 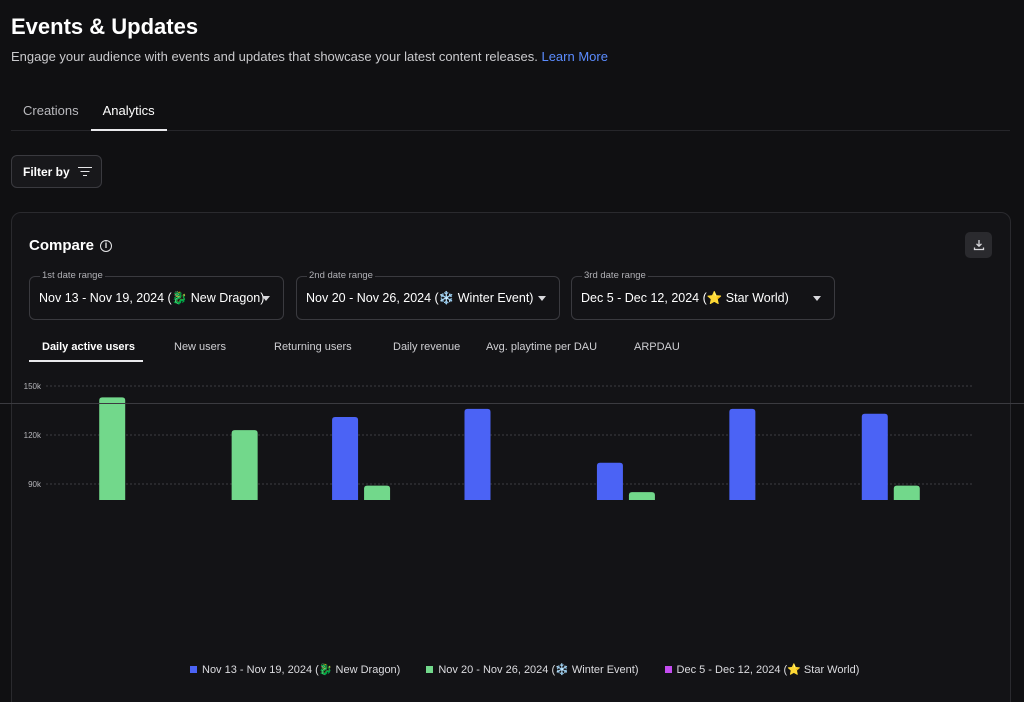 What do you see at coordinates (152, 298) in the screenshot?
I see `date-range-1-value: Nov 13 - Nov 19, 2024 (🐉 New Dragon)` at bounding box center [152, 298].